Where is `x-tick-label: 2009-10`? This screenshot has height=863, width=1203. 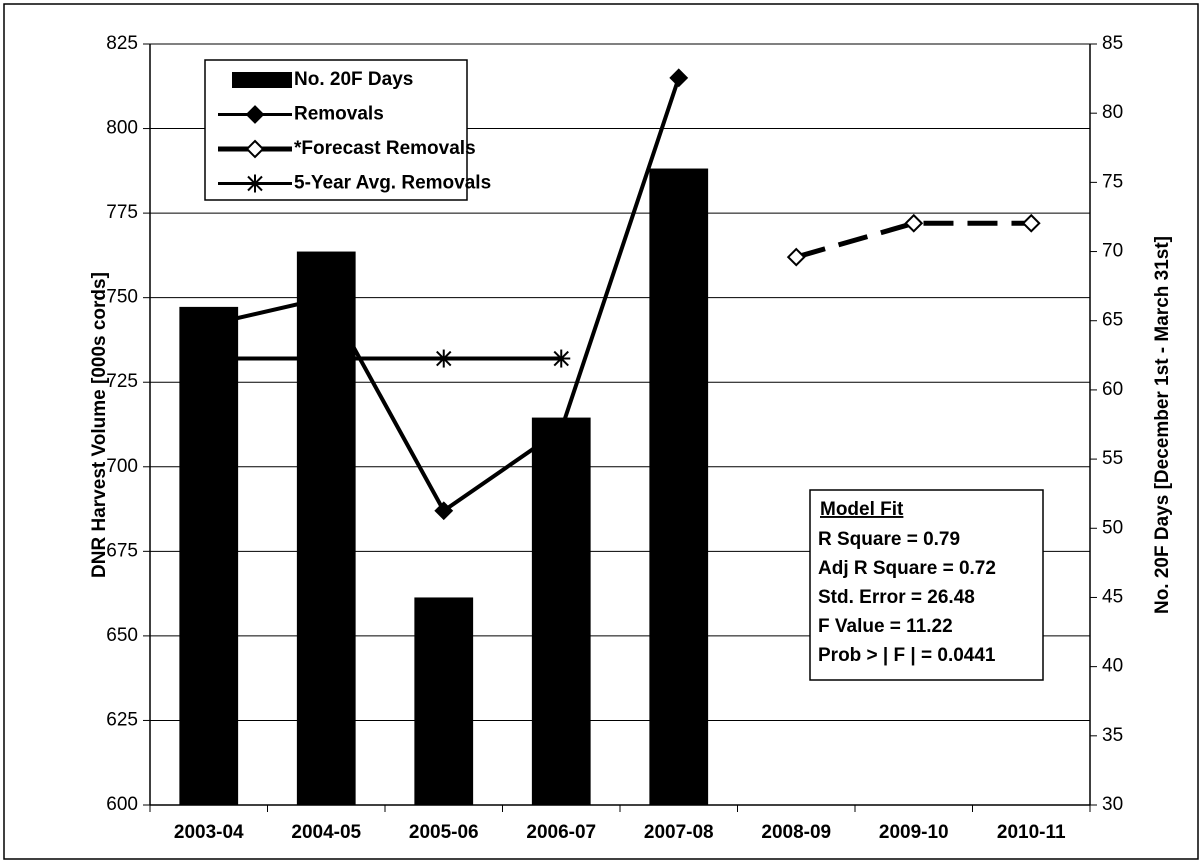
x-tick-label: 2009-10 is located at coordinates (914, 832).